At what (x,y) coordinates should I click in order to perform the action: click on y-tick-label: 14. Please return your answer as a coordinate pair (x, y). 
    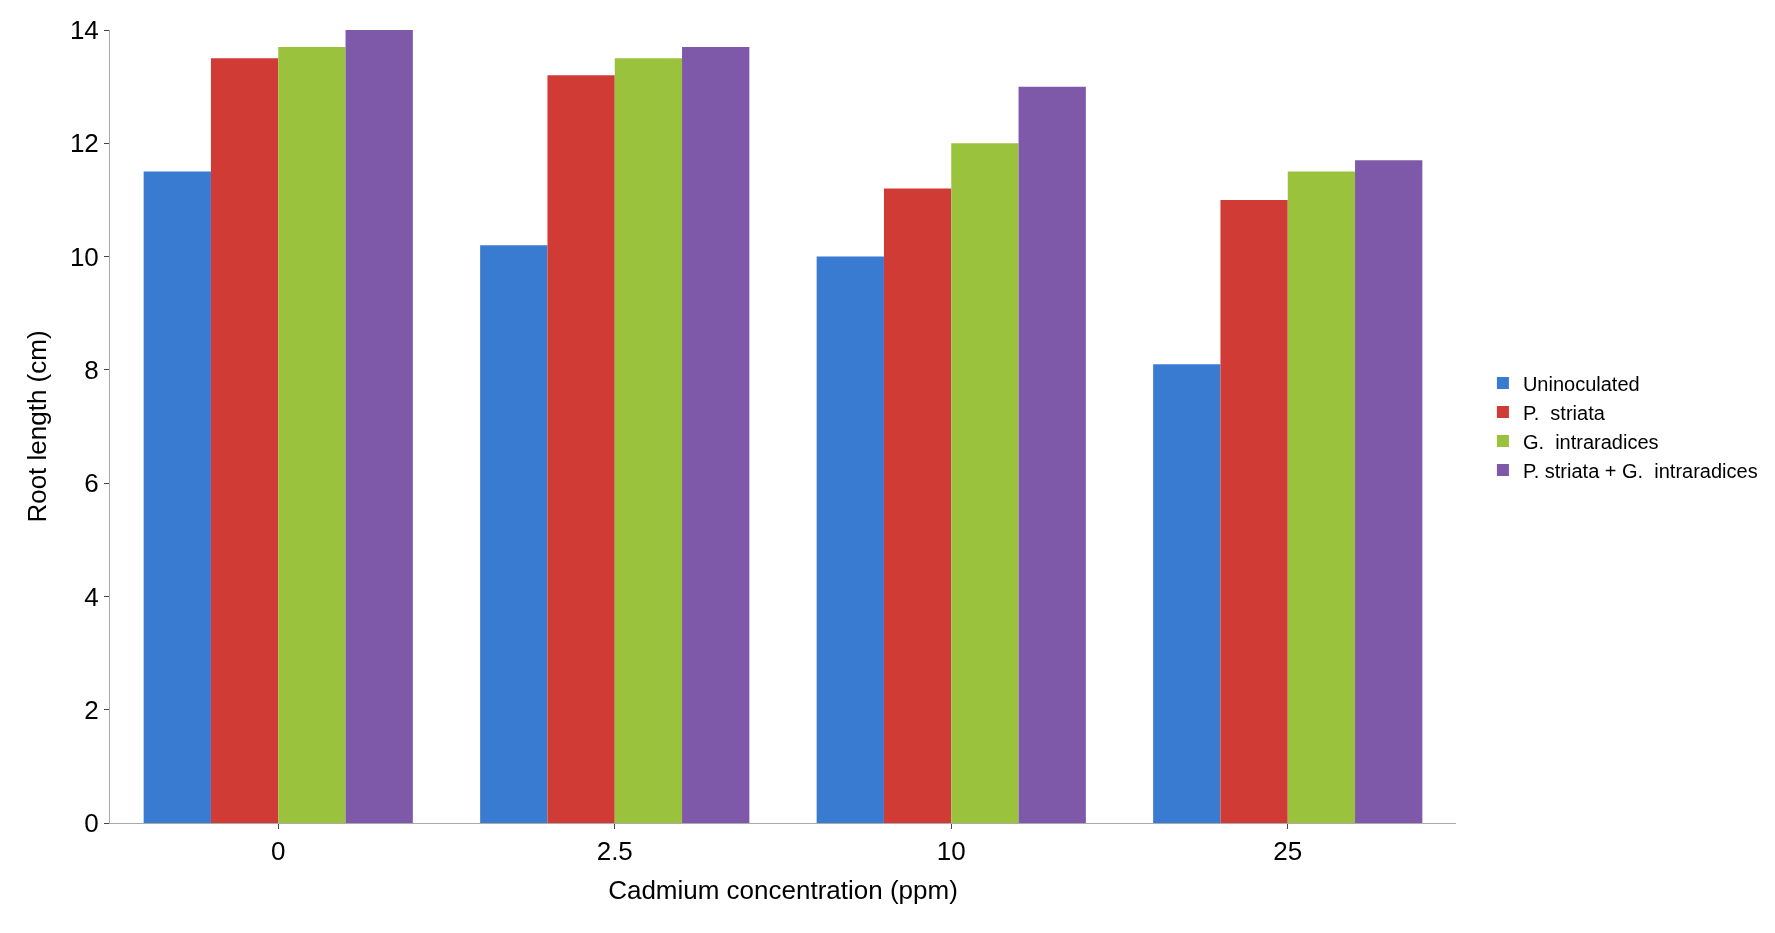
    Looking at the image, I should click on (84, 30).